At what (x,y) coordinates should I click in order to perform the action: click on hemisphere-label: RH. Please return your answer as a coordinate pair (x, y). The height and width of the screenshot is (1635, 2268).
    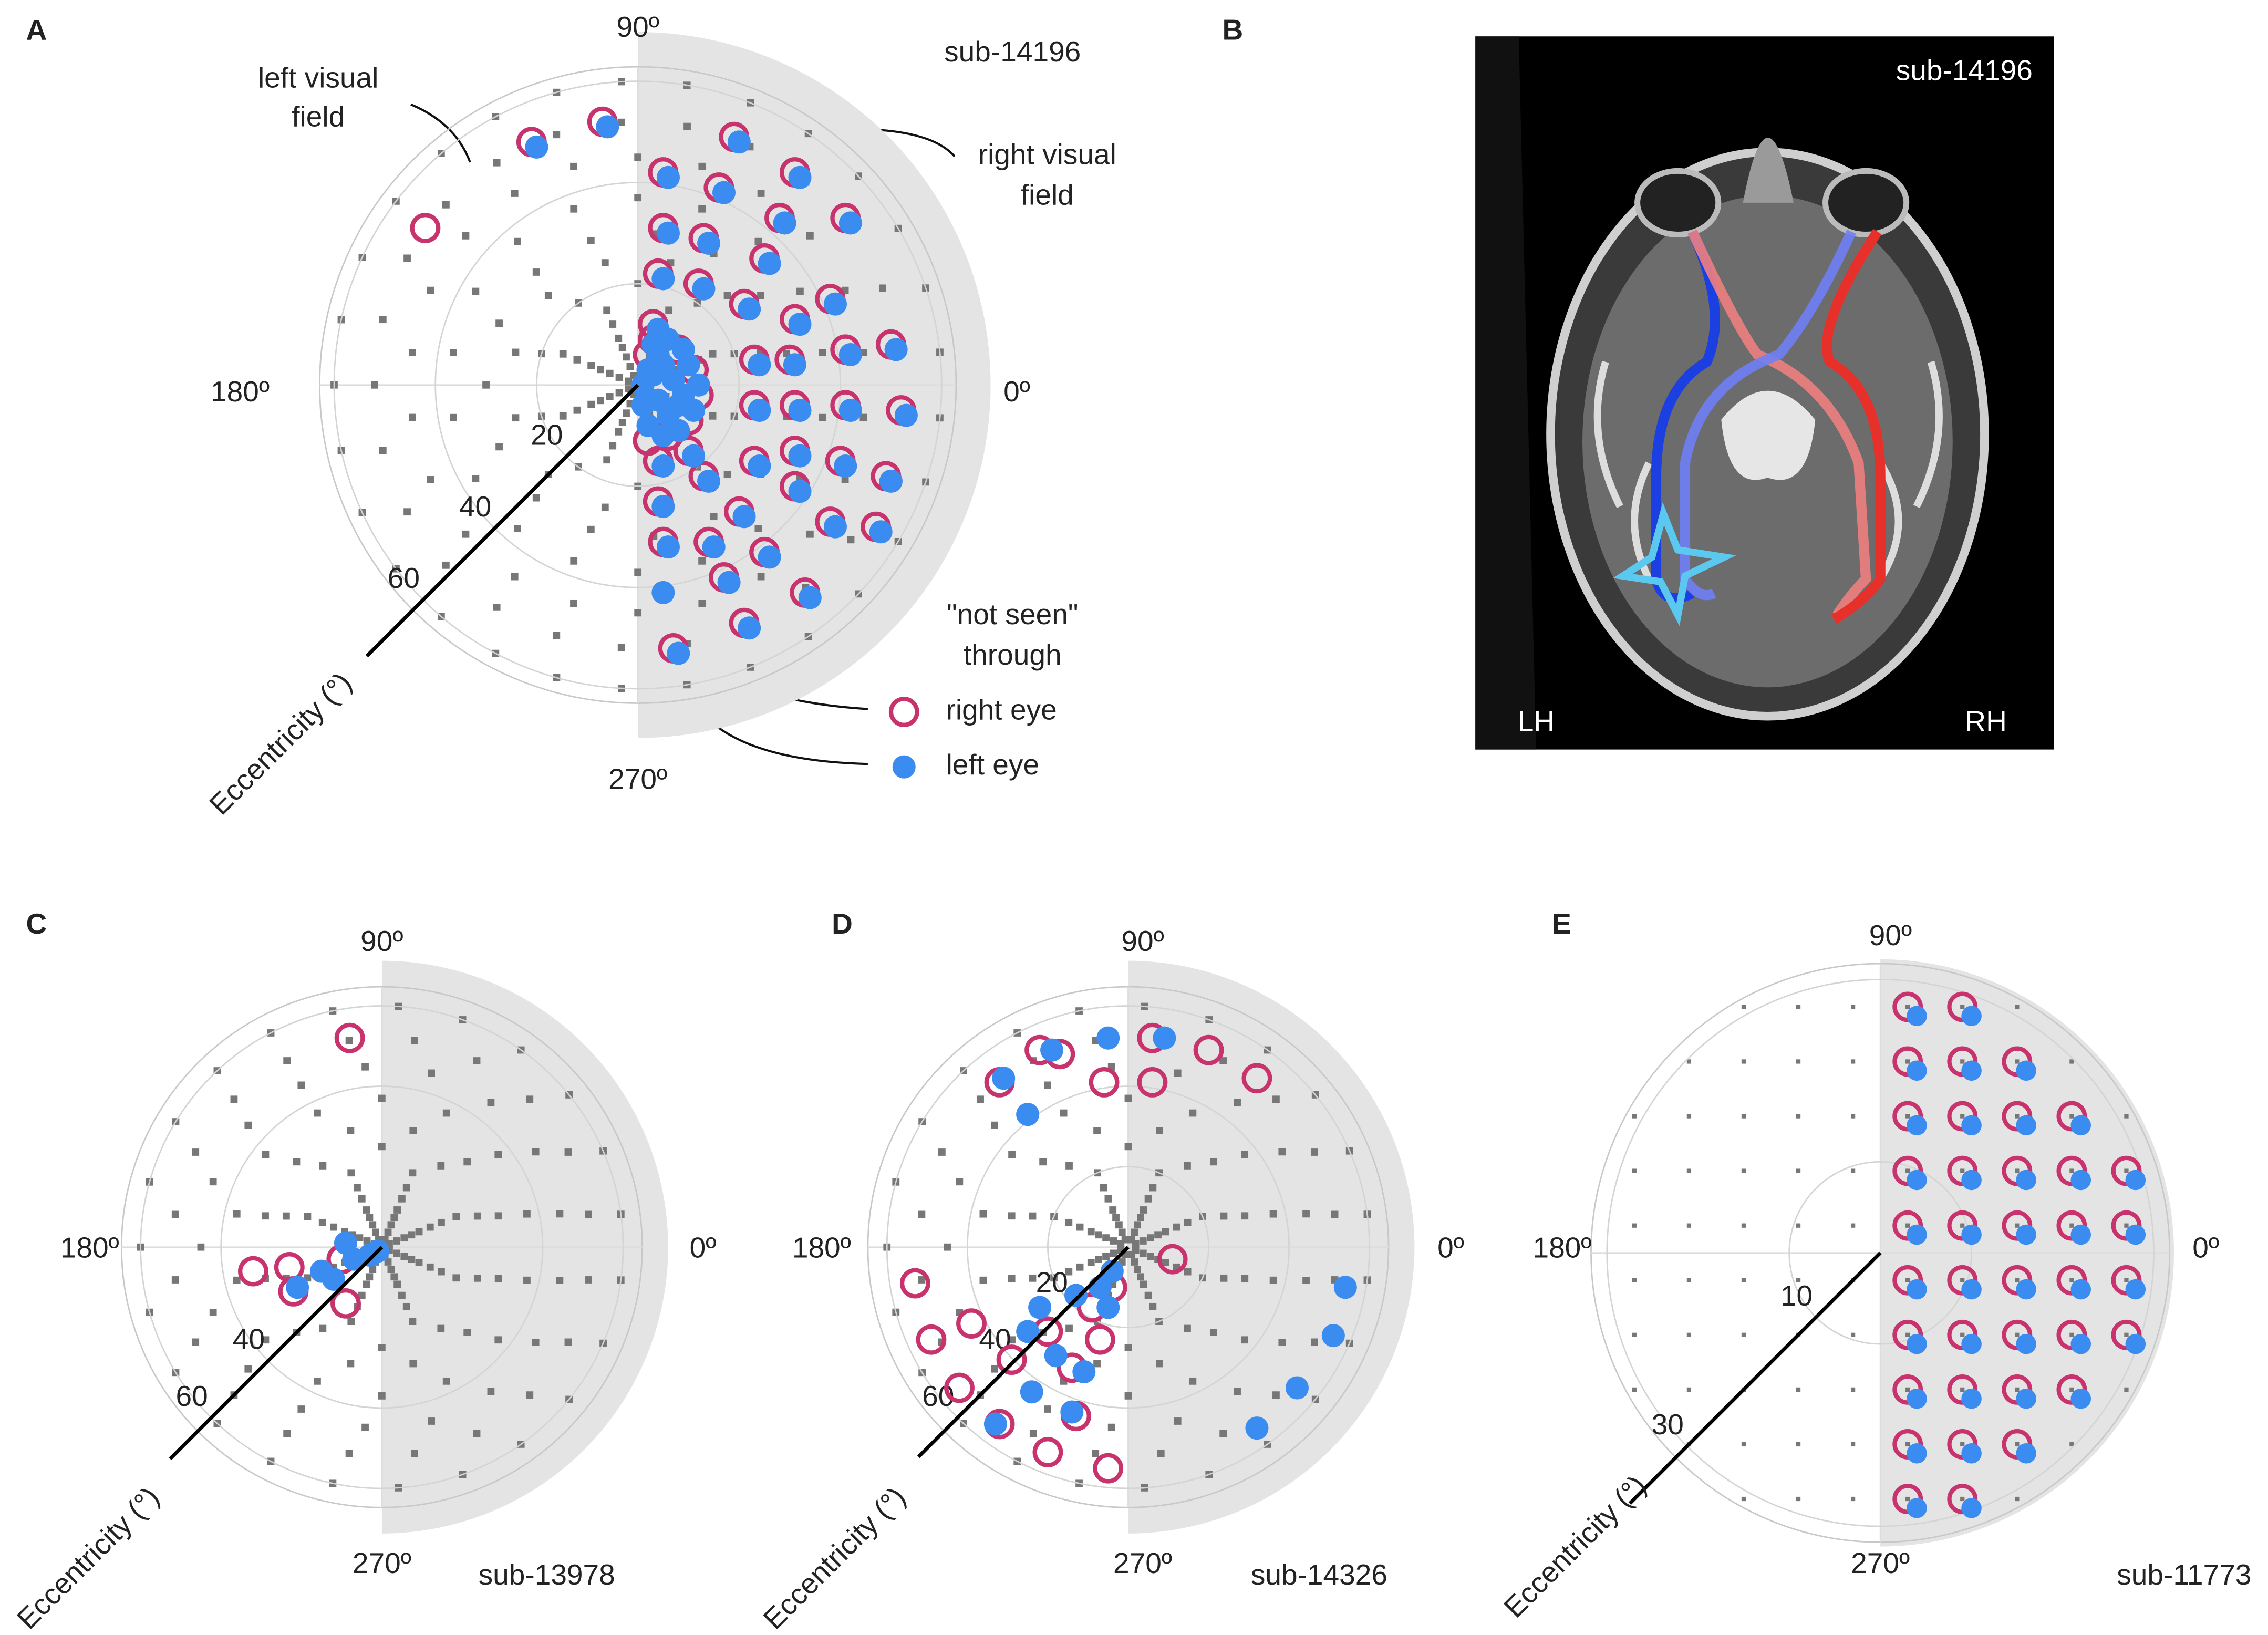
    Looking at the image, I should click on (1986, 721).